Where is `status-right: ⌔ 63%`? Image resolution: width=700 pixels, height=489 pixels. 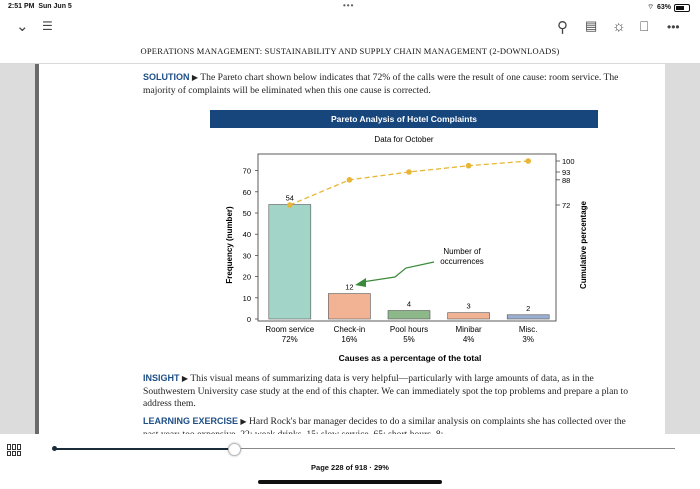 status-right: ⌔ 63% is located at coordinates (668, 7).